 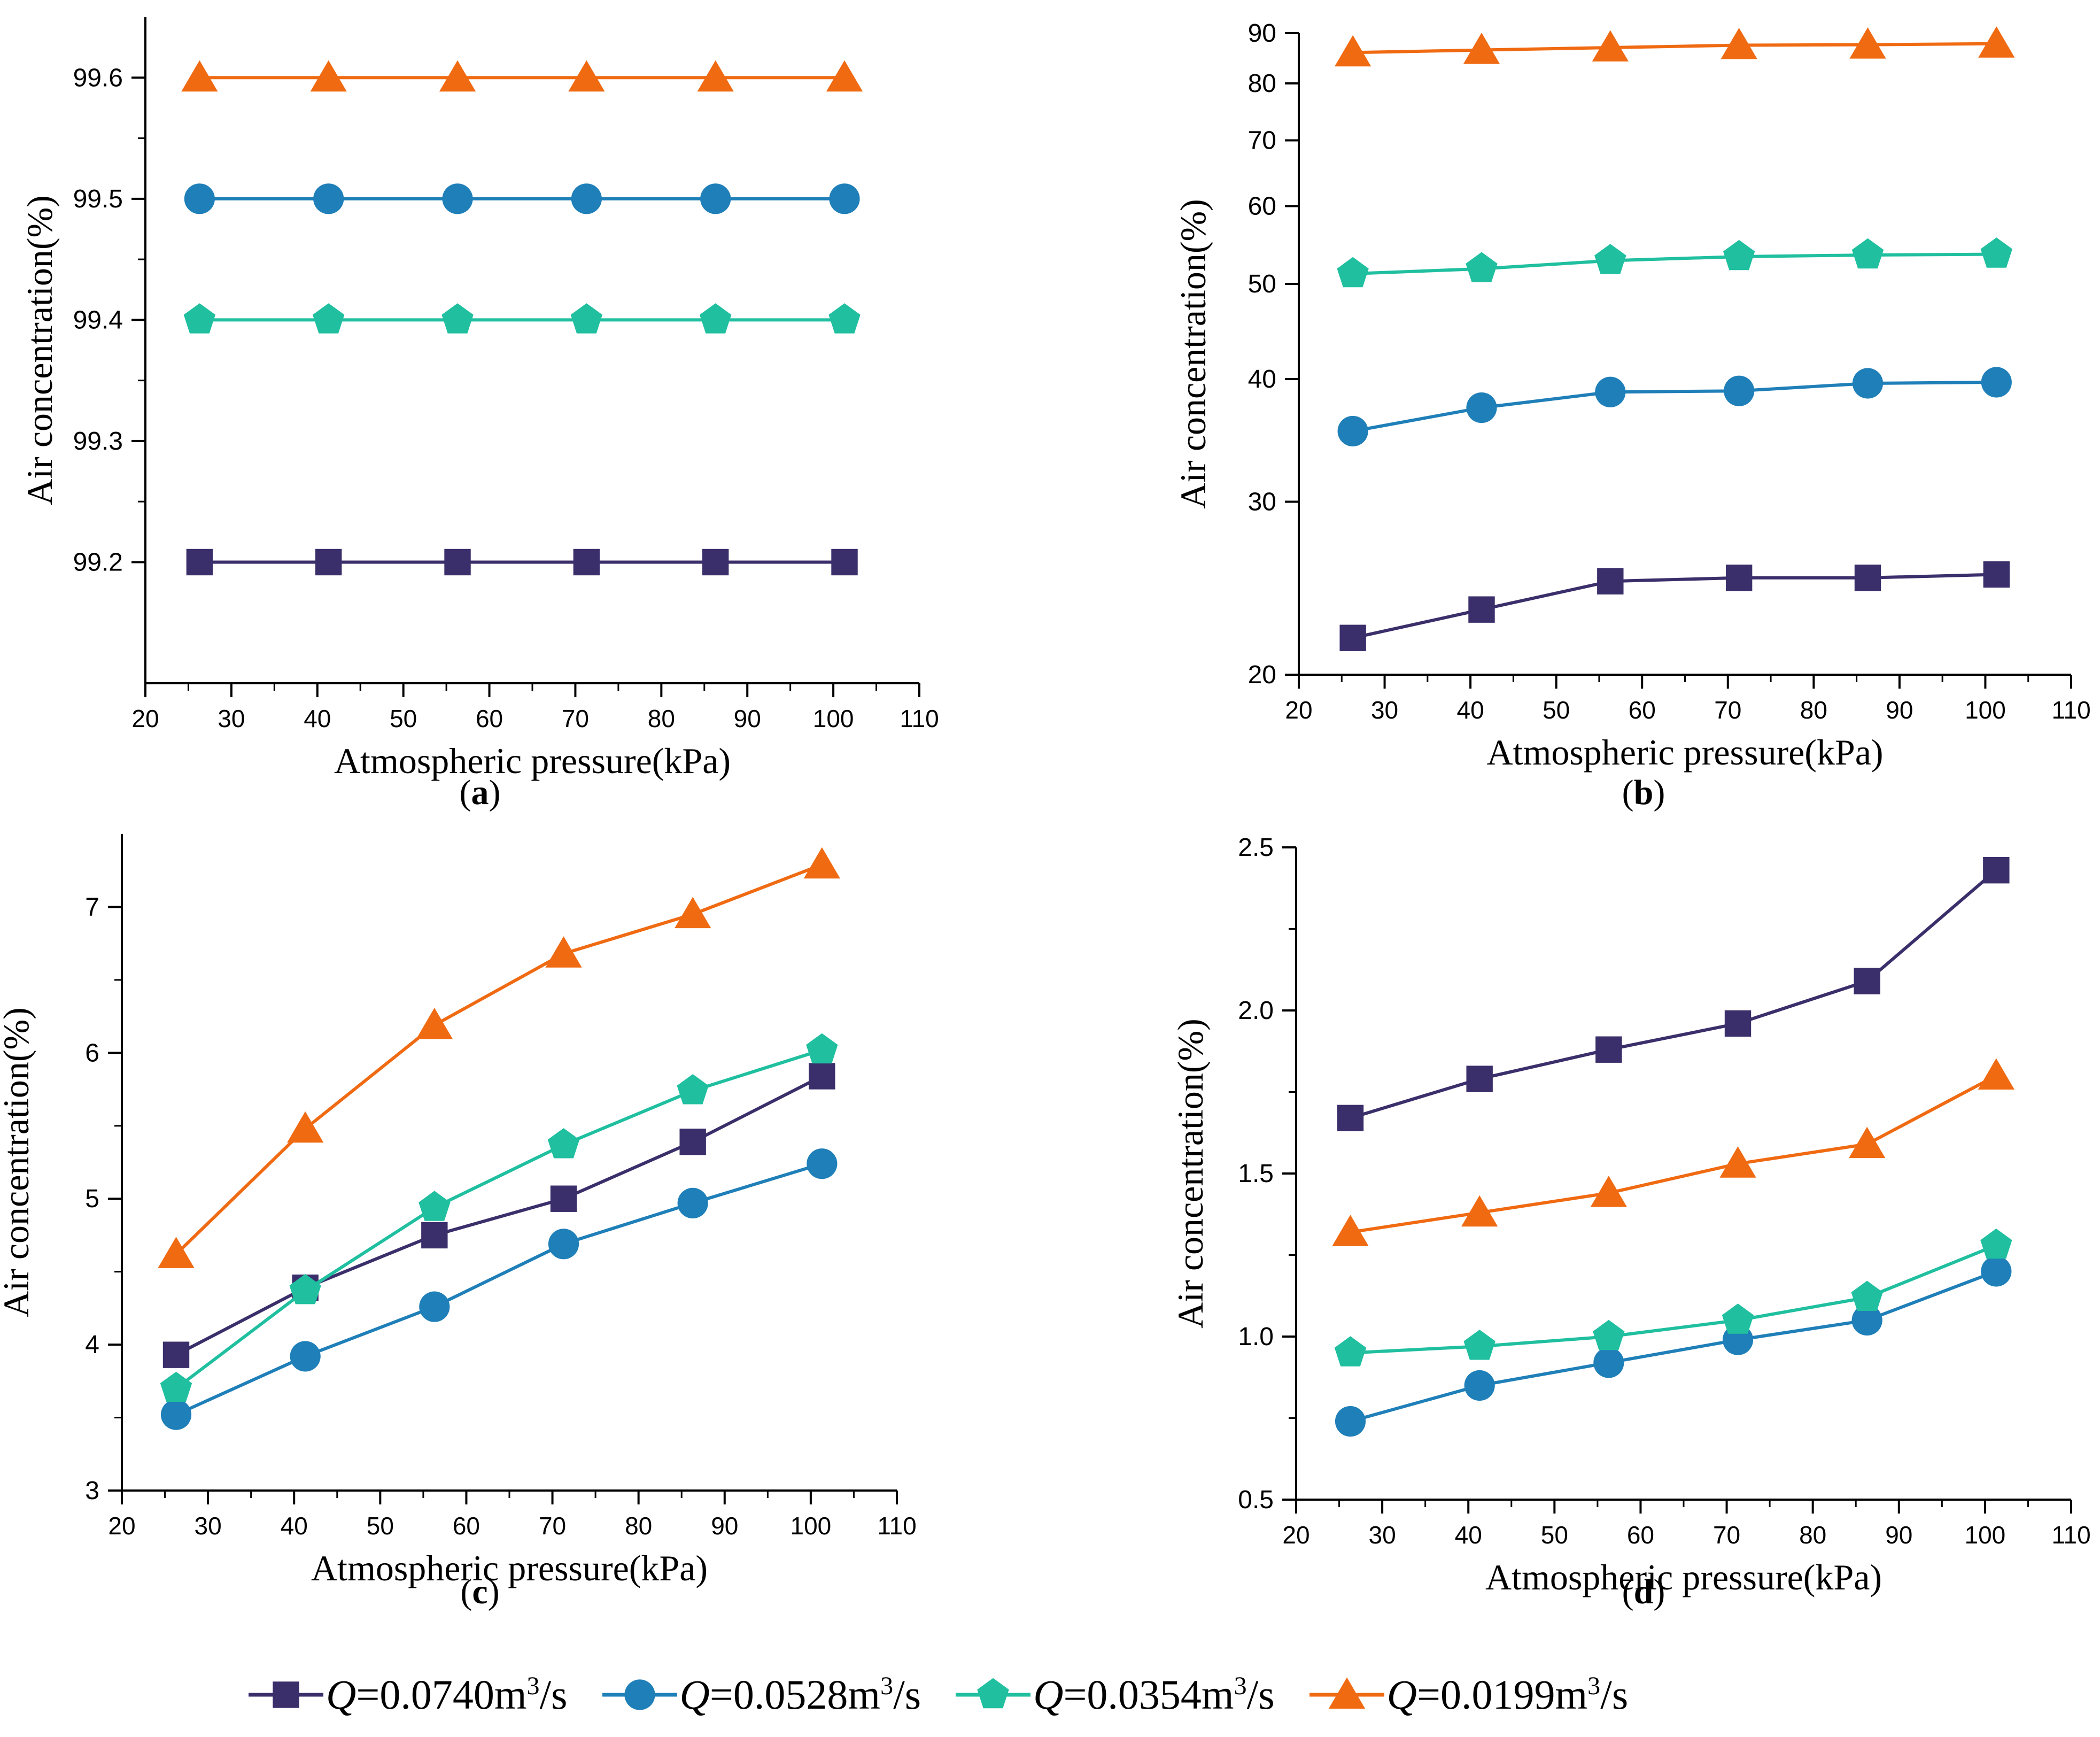 What do you see at coordinates (98, 320) in the screenshot?
I see `y-tick-label-a: 99.4` at bounding box center [98, 320].